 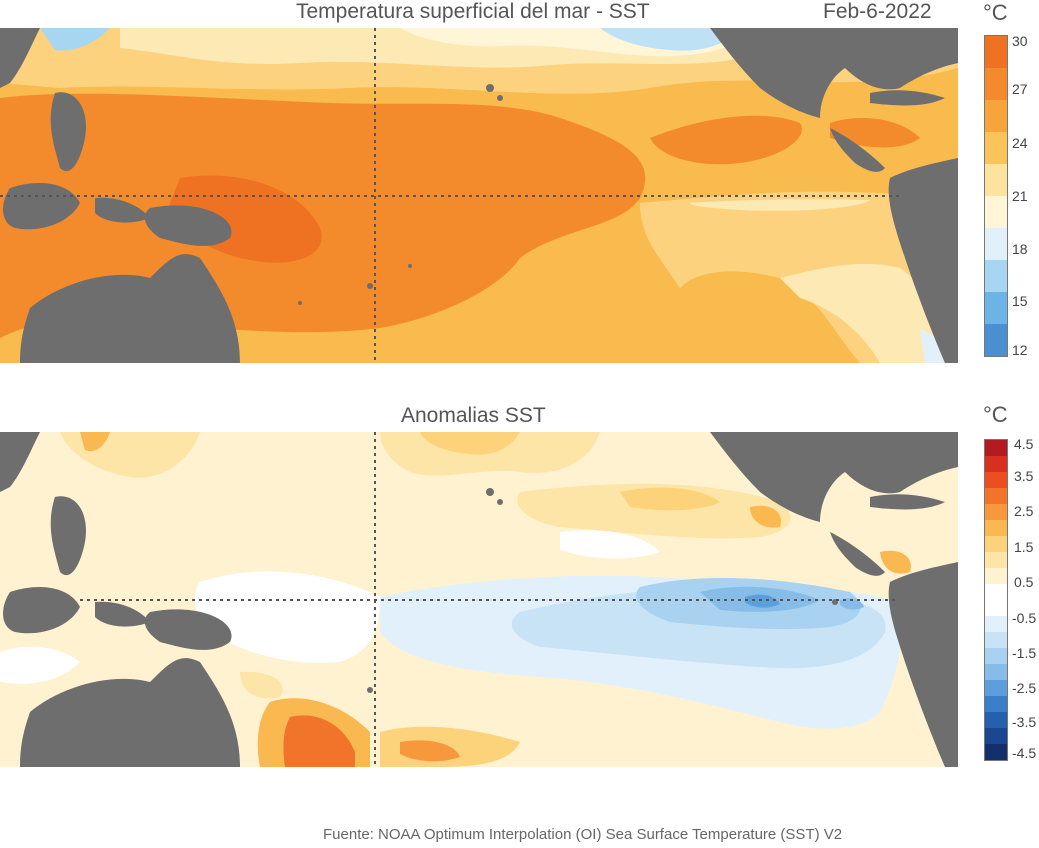 What do you see at coordinates (995, 12) in the screenshot?
I see `sst-unit-label: °C` at bounding box center [995, 12].